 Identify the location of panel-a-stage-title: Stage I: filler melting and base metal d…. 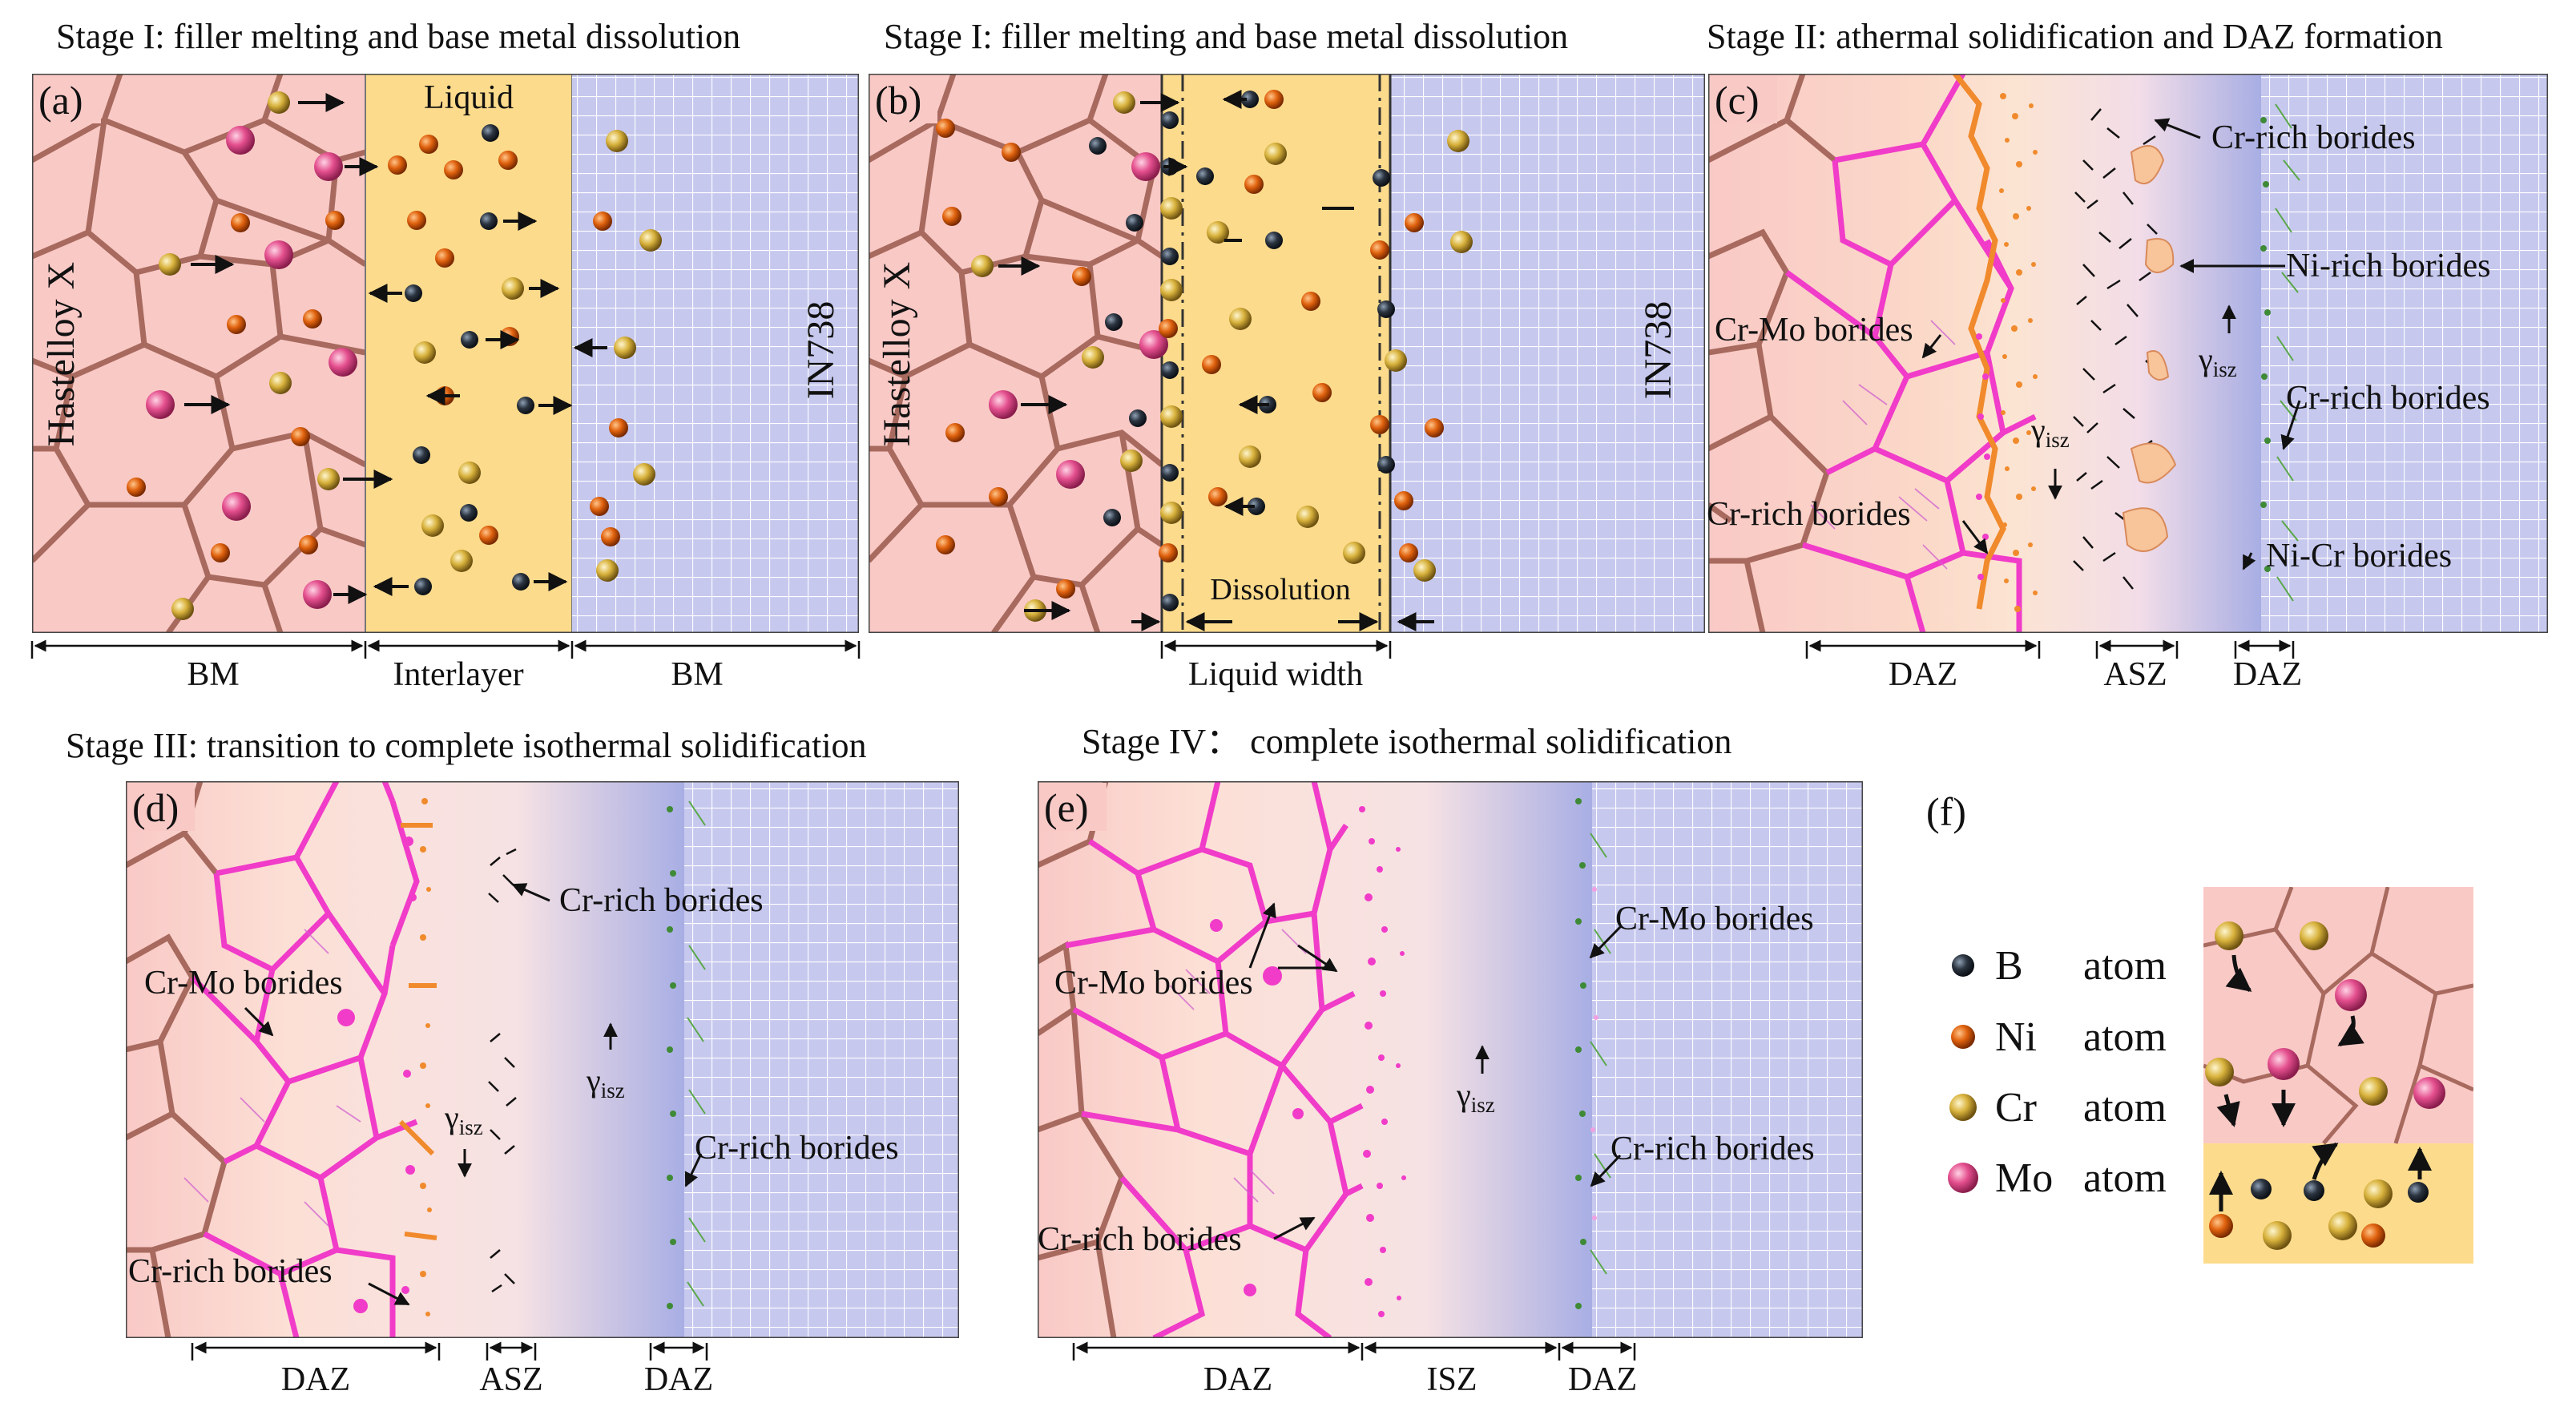
(398, 36).